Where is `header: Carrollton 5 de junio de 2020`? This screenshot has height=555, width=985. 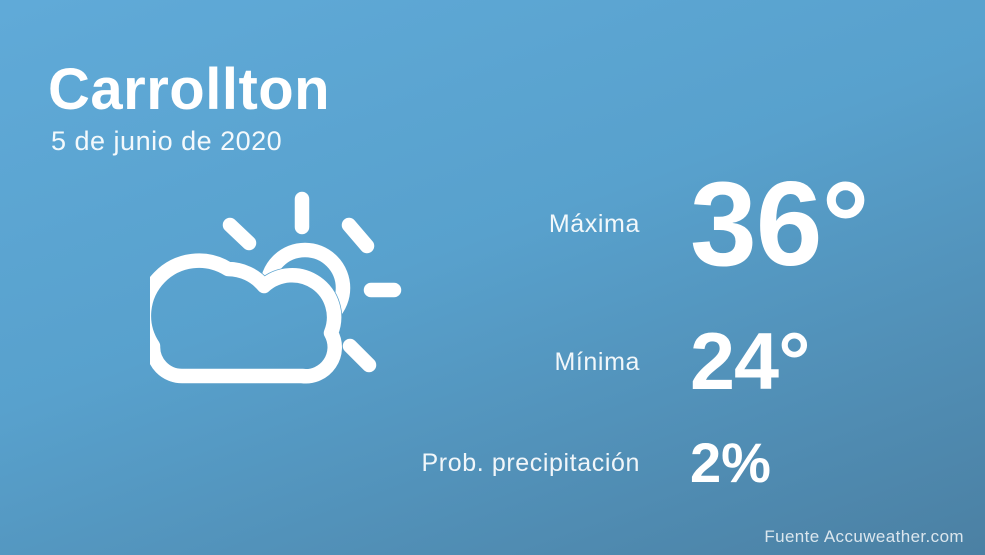
header: Carrollton 5 de junio de 2020 is located at coordinates (189, 107).